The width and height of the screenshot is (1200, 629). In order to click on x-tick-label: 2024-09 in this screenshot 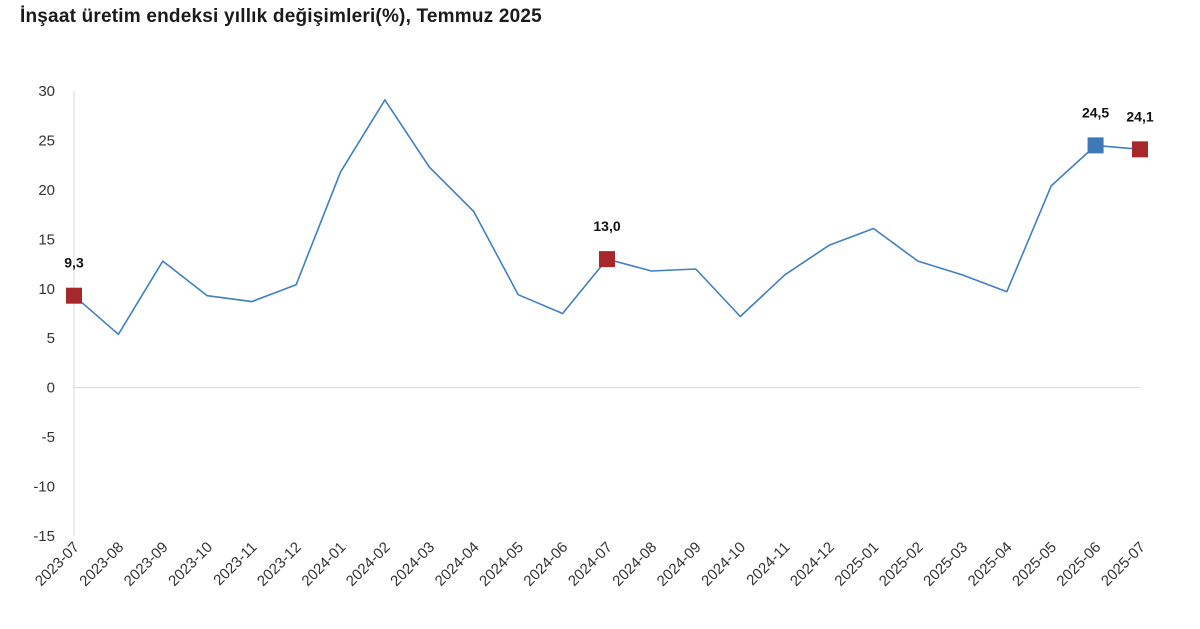, I will do `click(679, 564)`.